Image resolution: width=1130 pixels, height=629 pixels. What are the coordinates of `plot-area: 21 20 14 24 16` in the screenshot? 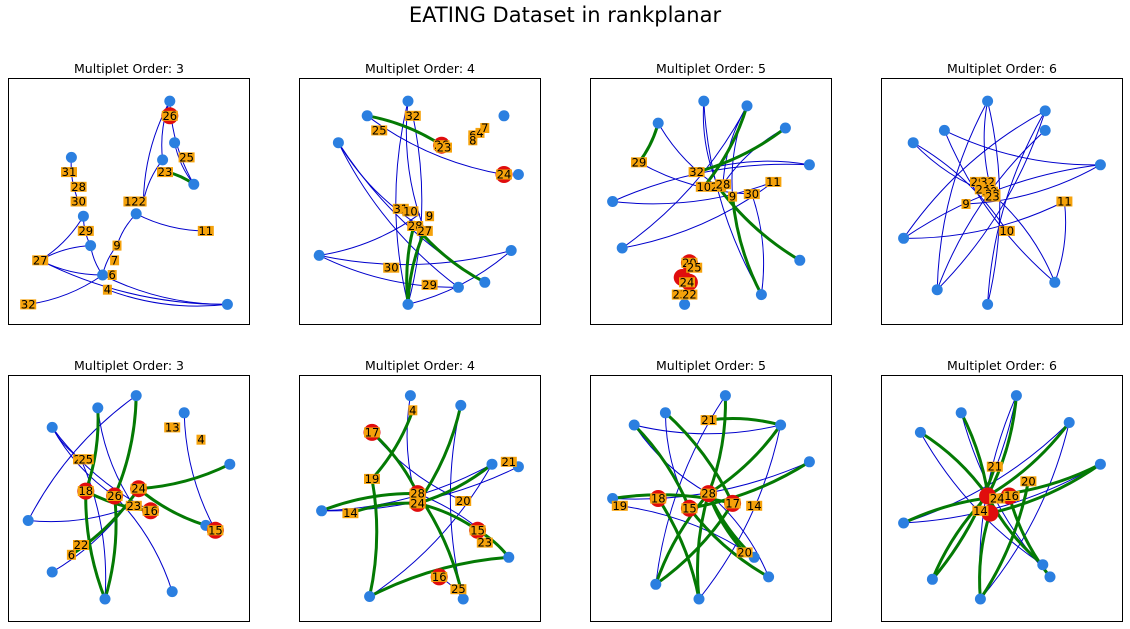 It's located at (1002, 498).